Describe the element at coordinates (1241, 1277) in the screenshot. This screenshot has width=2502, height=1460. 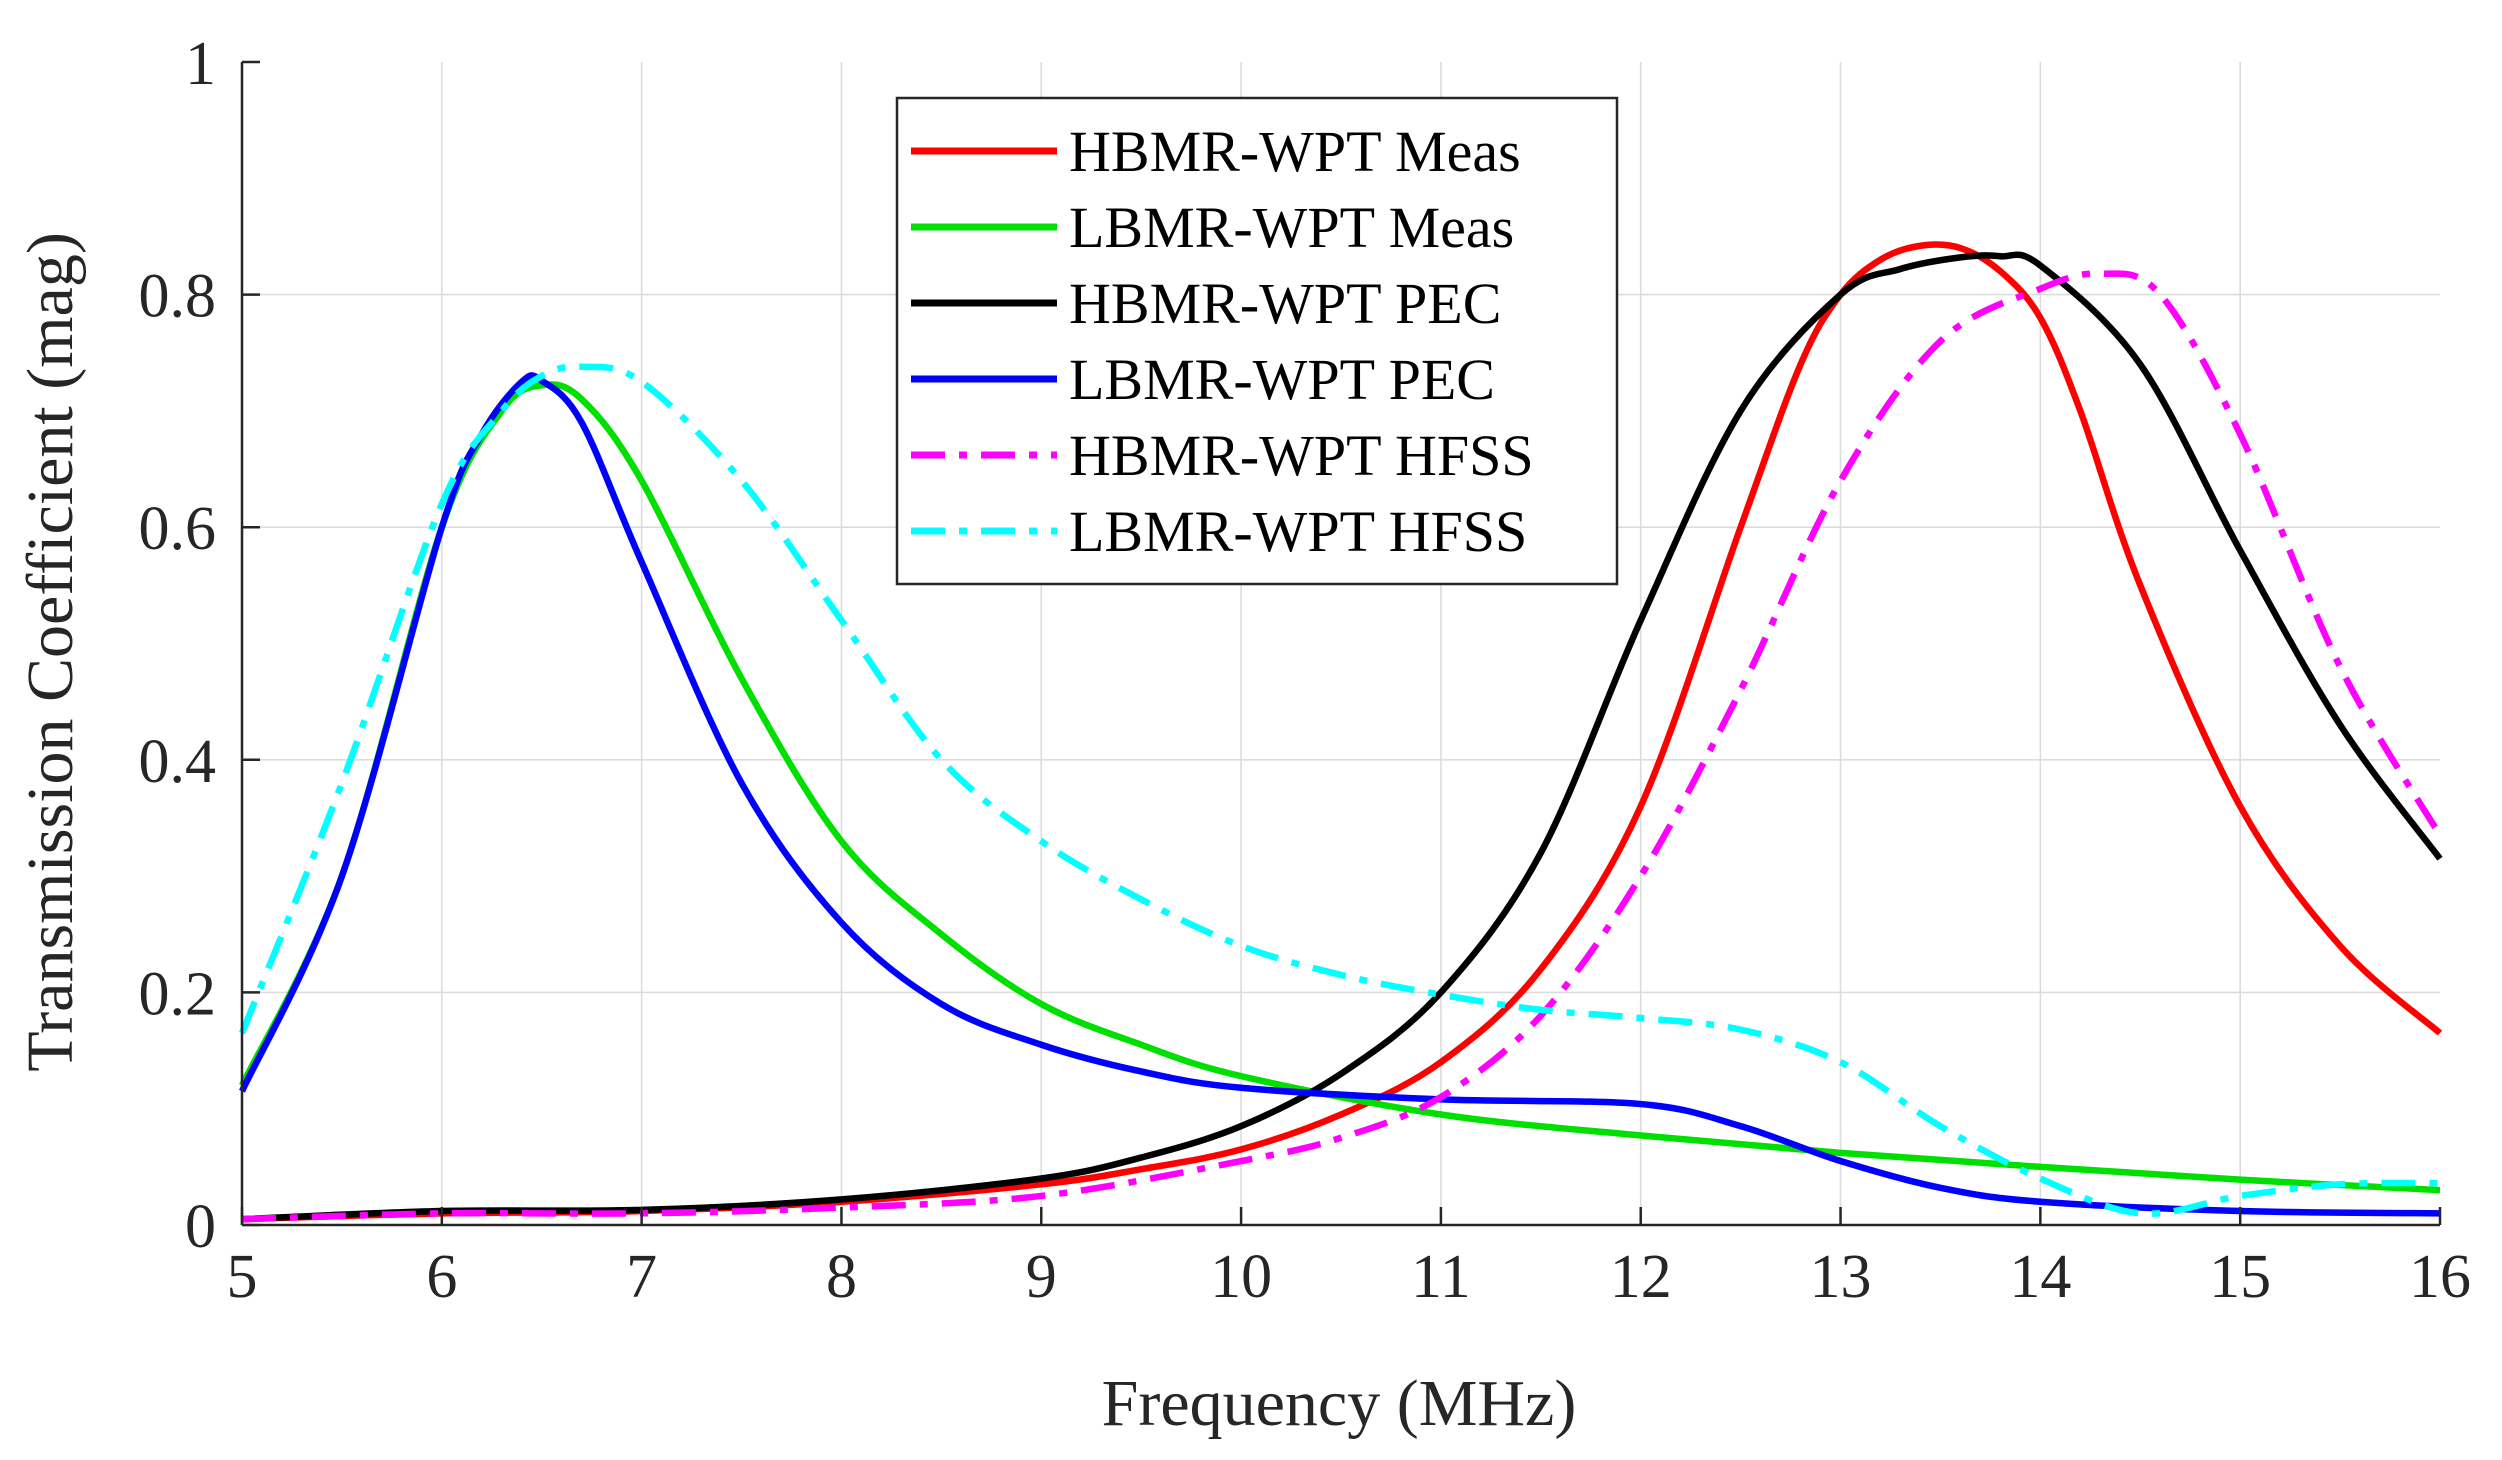
I see `x-tick-label: 10` at that location.